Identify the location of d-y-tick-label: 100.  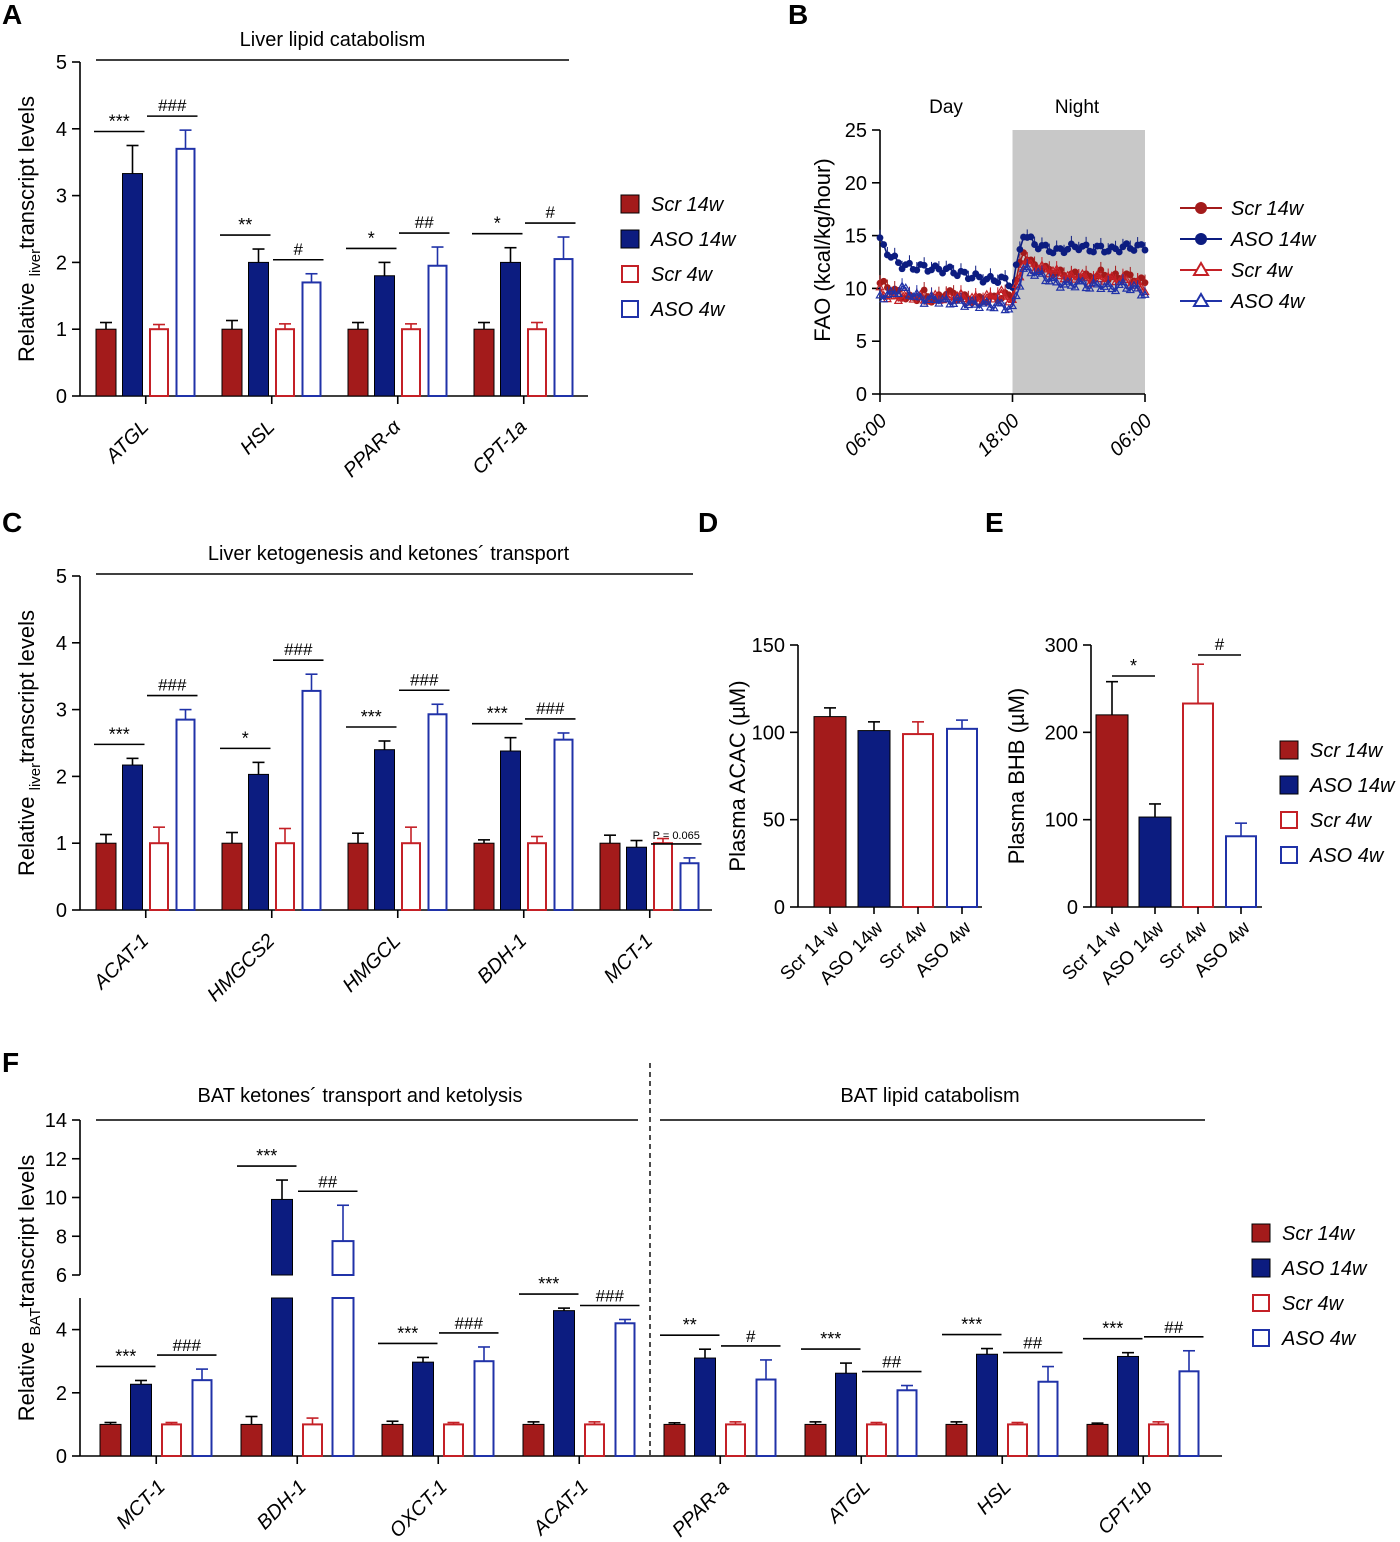
(768, 733).